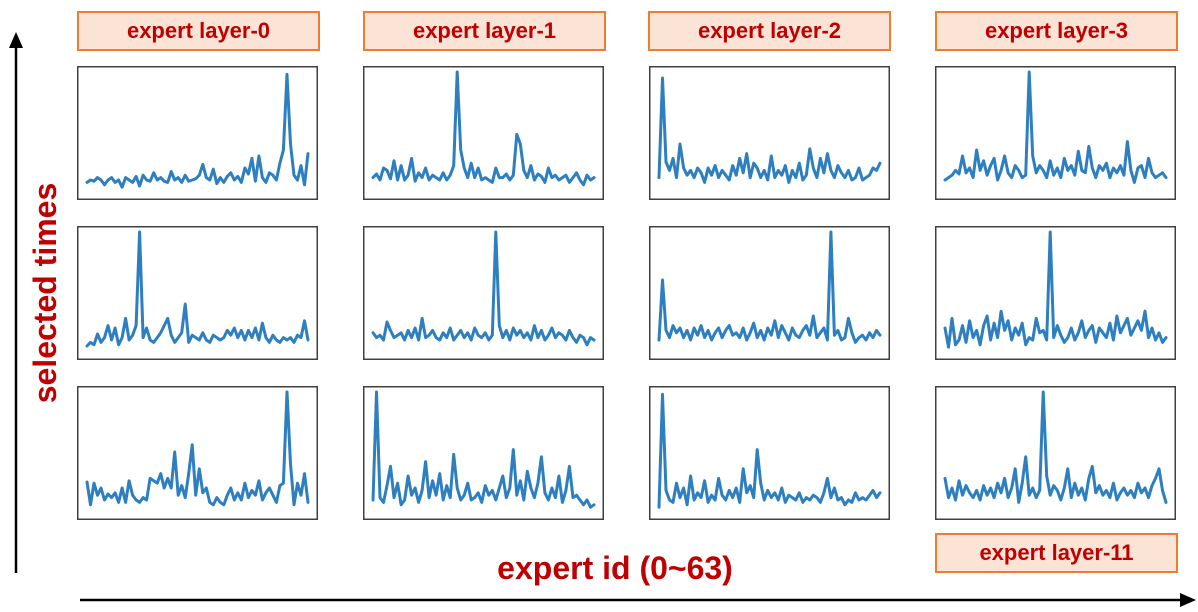 The width and height of the screenshot is (1198, 612). I want to click on layer-label-11: expert layer-11, so click(1056, 553).